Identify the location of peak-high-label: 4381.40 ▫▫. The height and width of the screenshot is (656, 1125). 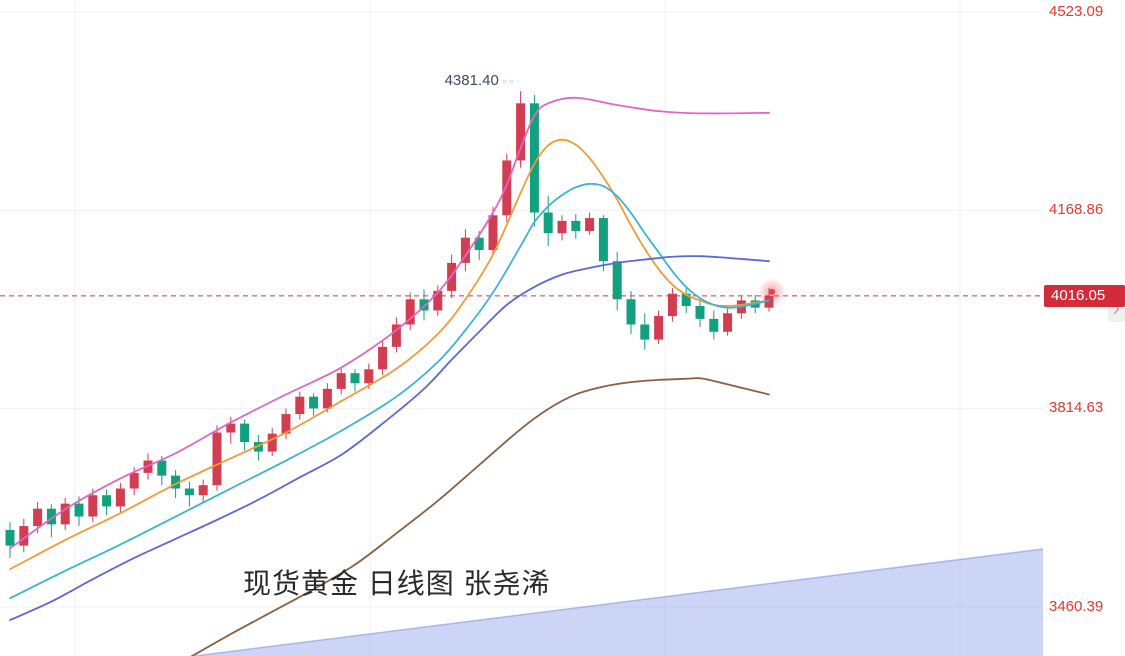
(480, 80).